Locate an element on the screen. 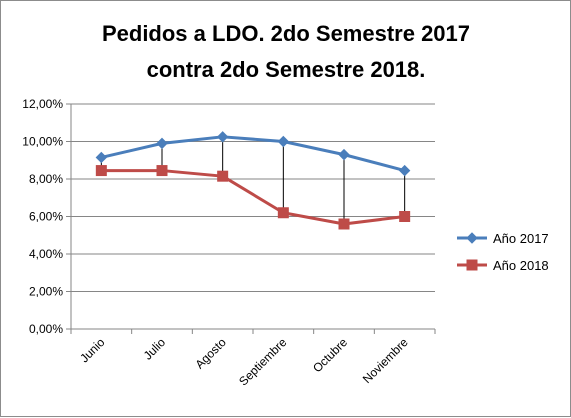 The width and height of the screenshot is (571, 418). legend: Año 2017 Año 2018 is located at coordinates (503, 252).